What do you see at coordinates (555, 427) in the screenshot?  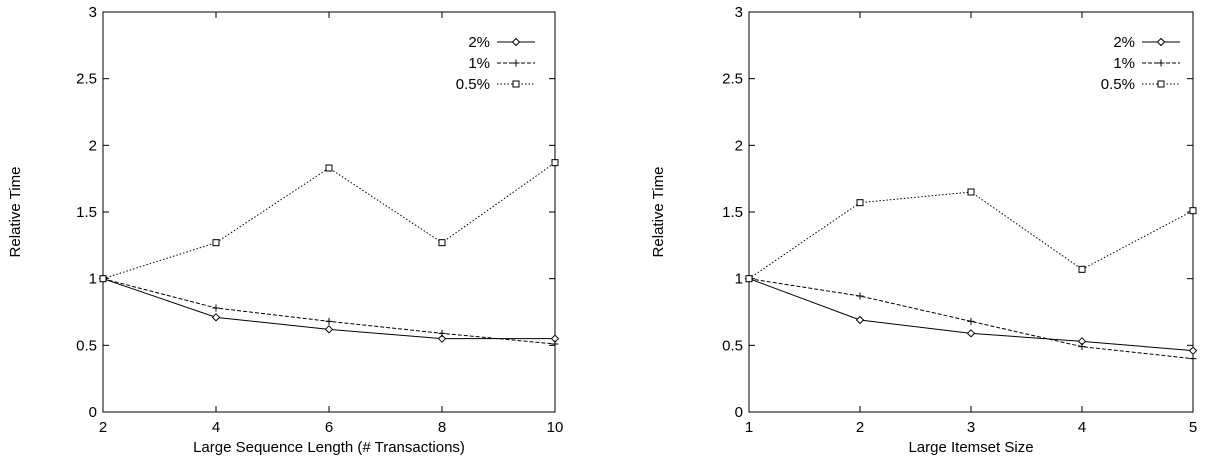 I see `x-tick-label: 10` at bounding box center [555, 427].